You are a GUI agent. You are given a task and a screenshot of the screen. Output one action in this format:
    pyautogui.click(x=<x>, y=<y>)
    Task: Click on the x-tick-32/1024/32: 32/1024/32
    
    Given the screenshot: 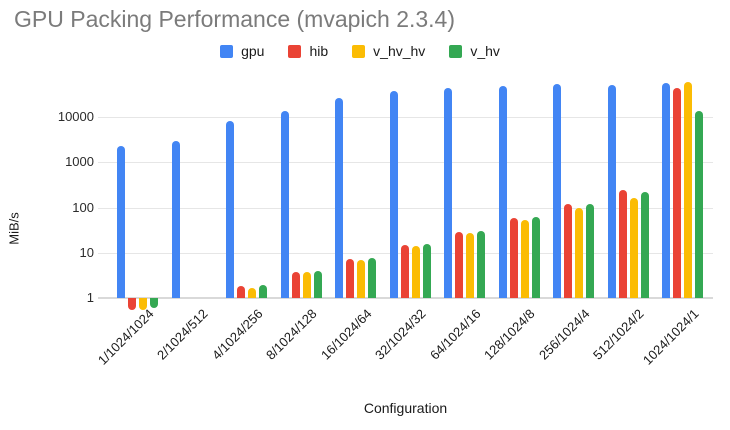 What is the action you would take?
    pyautogui.click(x=400, y=334)
    